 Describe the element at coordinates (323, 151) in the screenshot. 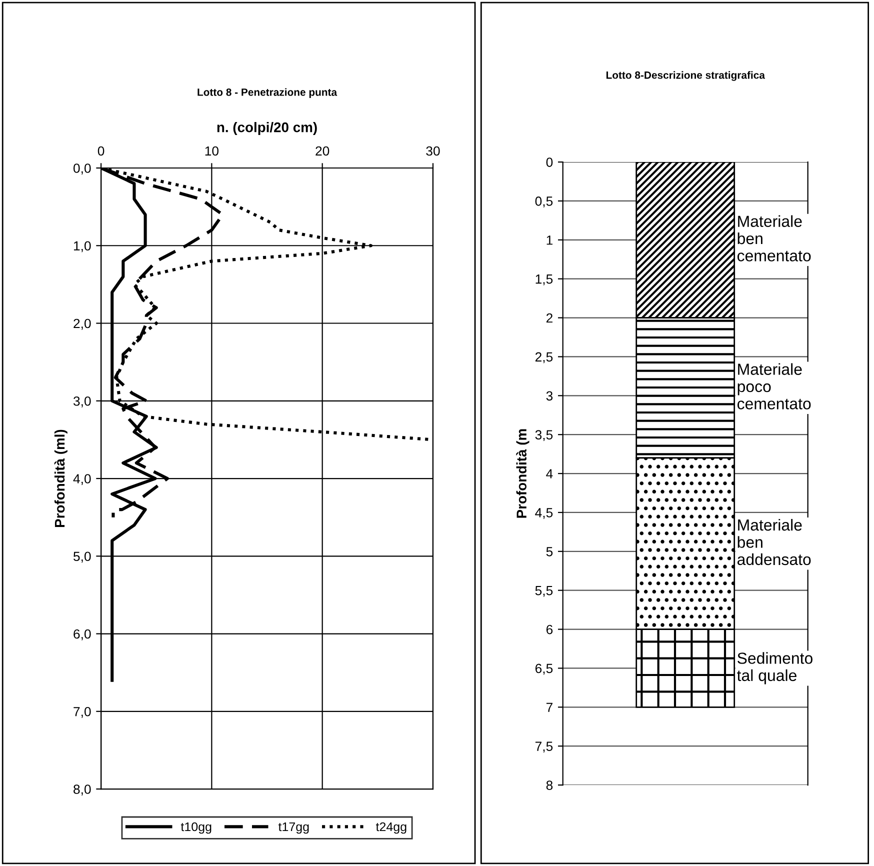

I see `x-tick-label: 20` at that location.